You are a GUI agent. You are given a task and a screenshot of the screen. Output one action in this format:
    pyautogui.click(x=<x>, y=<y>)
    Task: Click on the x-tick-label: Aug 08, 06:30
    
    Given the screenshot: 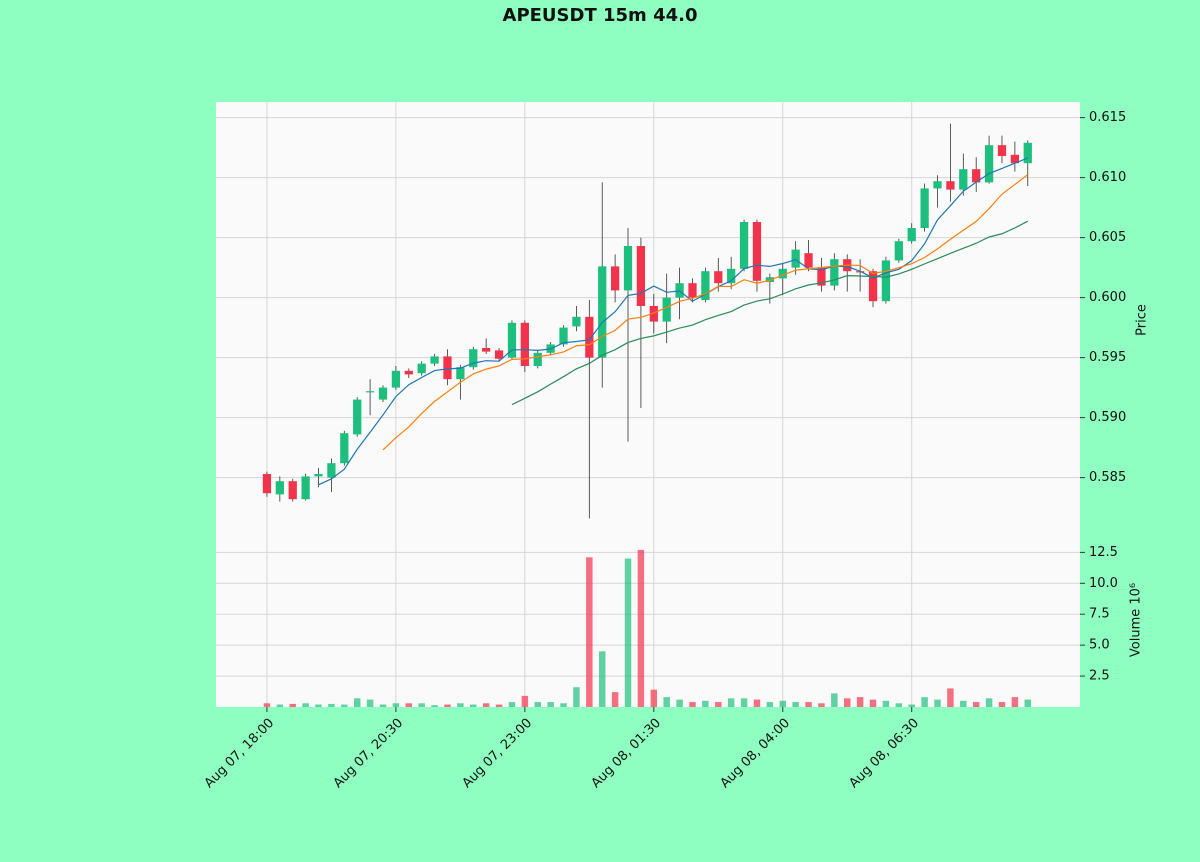 What is the action you would take?
    pyautogui.click(x=884, y=754)
    